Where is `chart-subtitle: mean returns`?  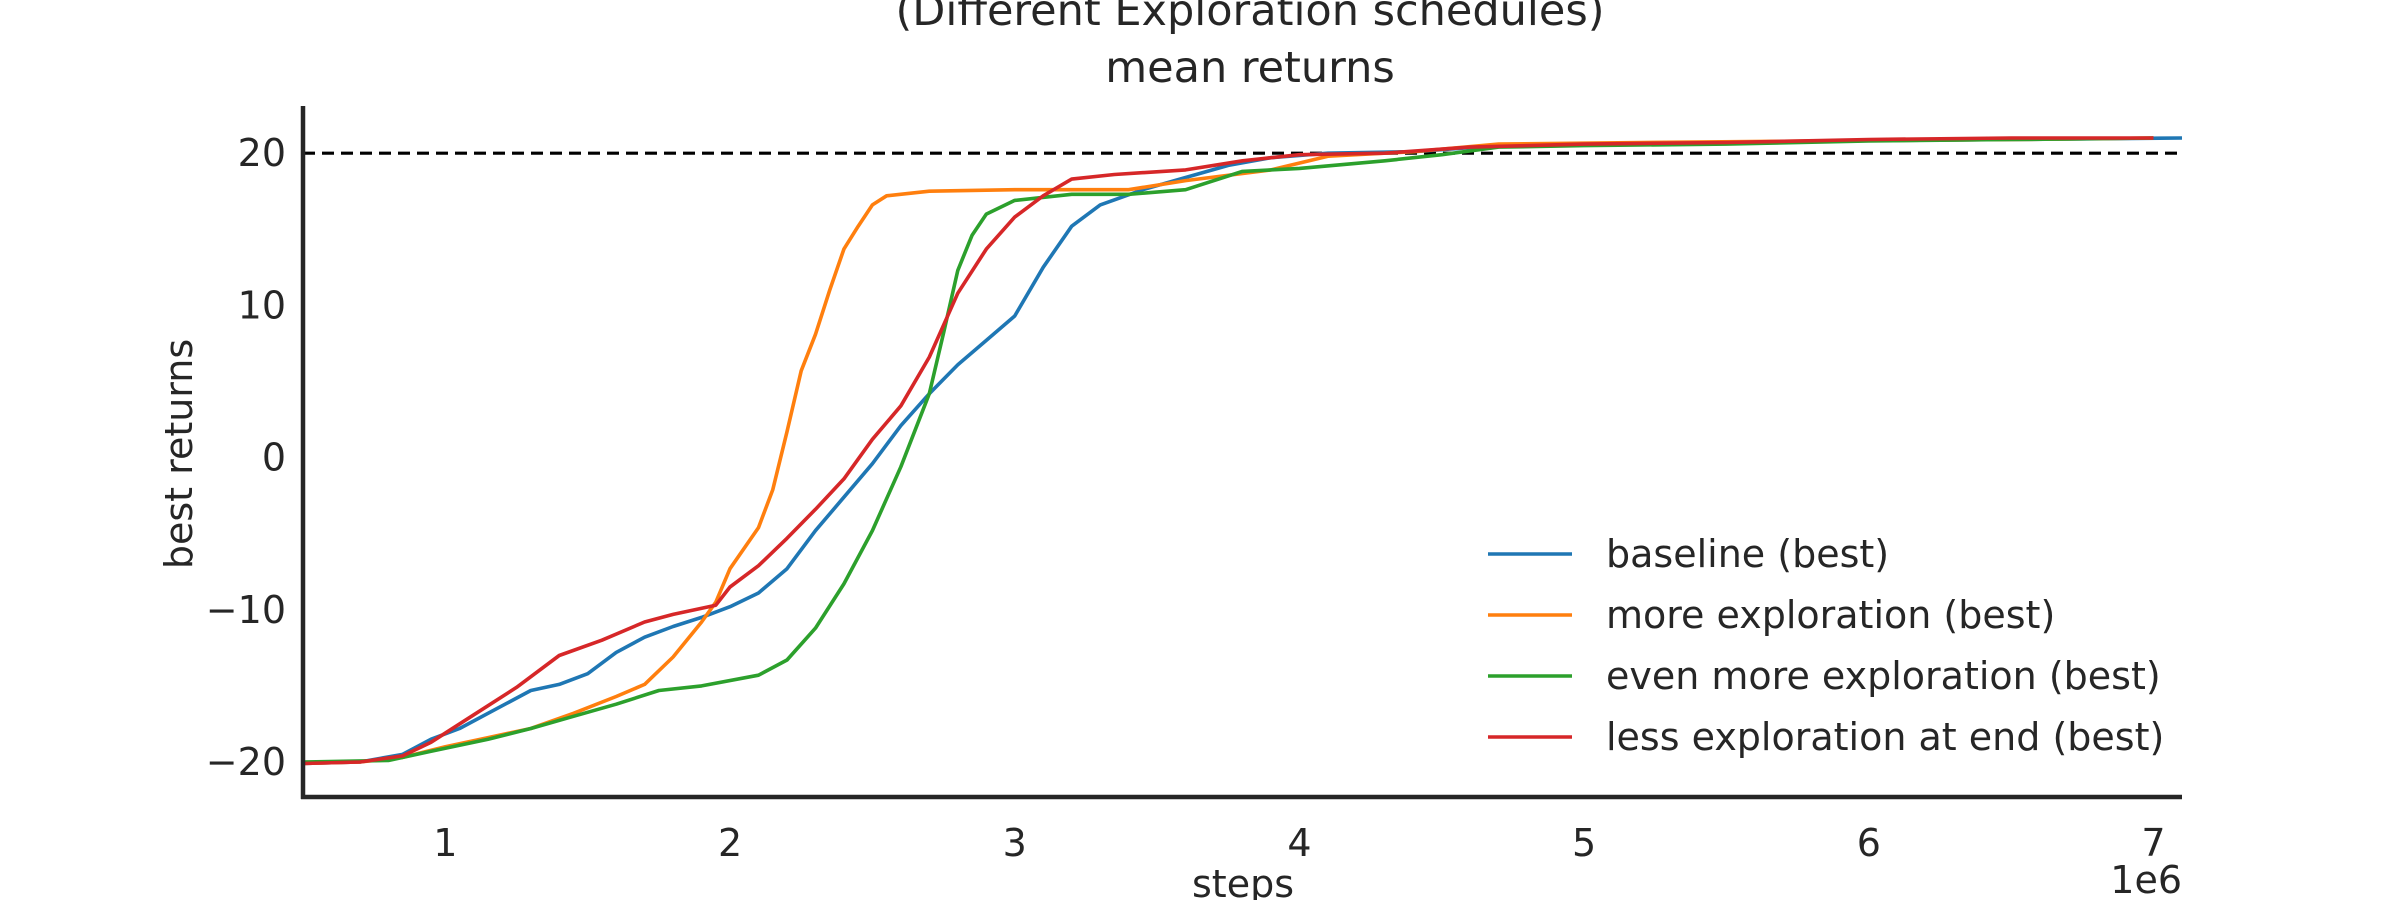 chart-subtitle: mean returns is located at coordinates (1250, 68).